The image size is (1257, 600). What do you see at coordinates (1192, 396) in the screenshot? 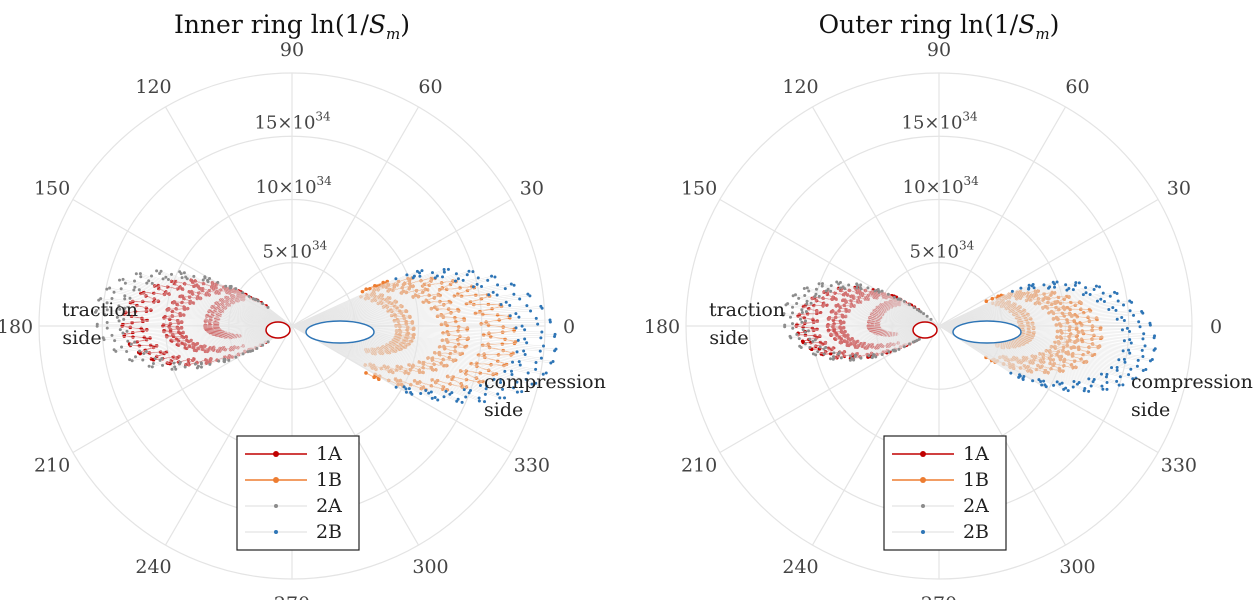
I see `annotation-label: compression side` at bounding box center [1192, 396].